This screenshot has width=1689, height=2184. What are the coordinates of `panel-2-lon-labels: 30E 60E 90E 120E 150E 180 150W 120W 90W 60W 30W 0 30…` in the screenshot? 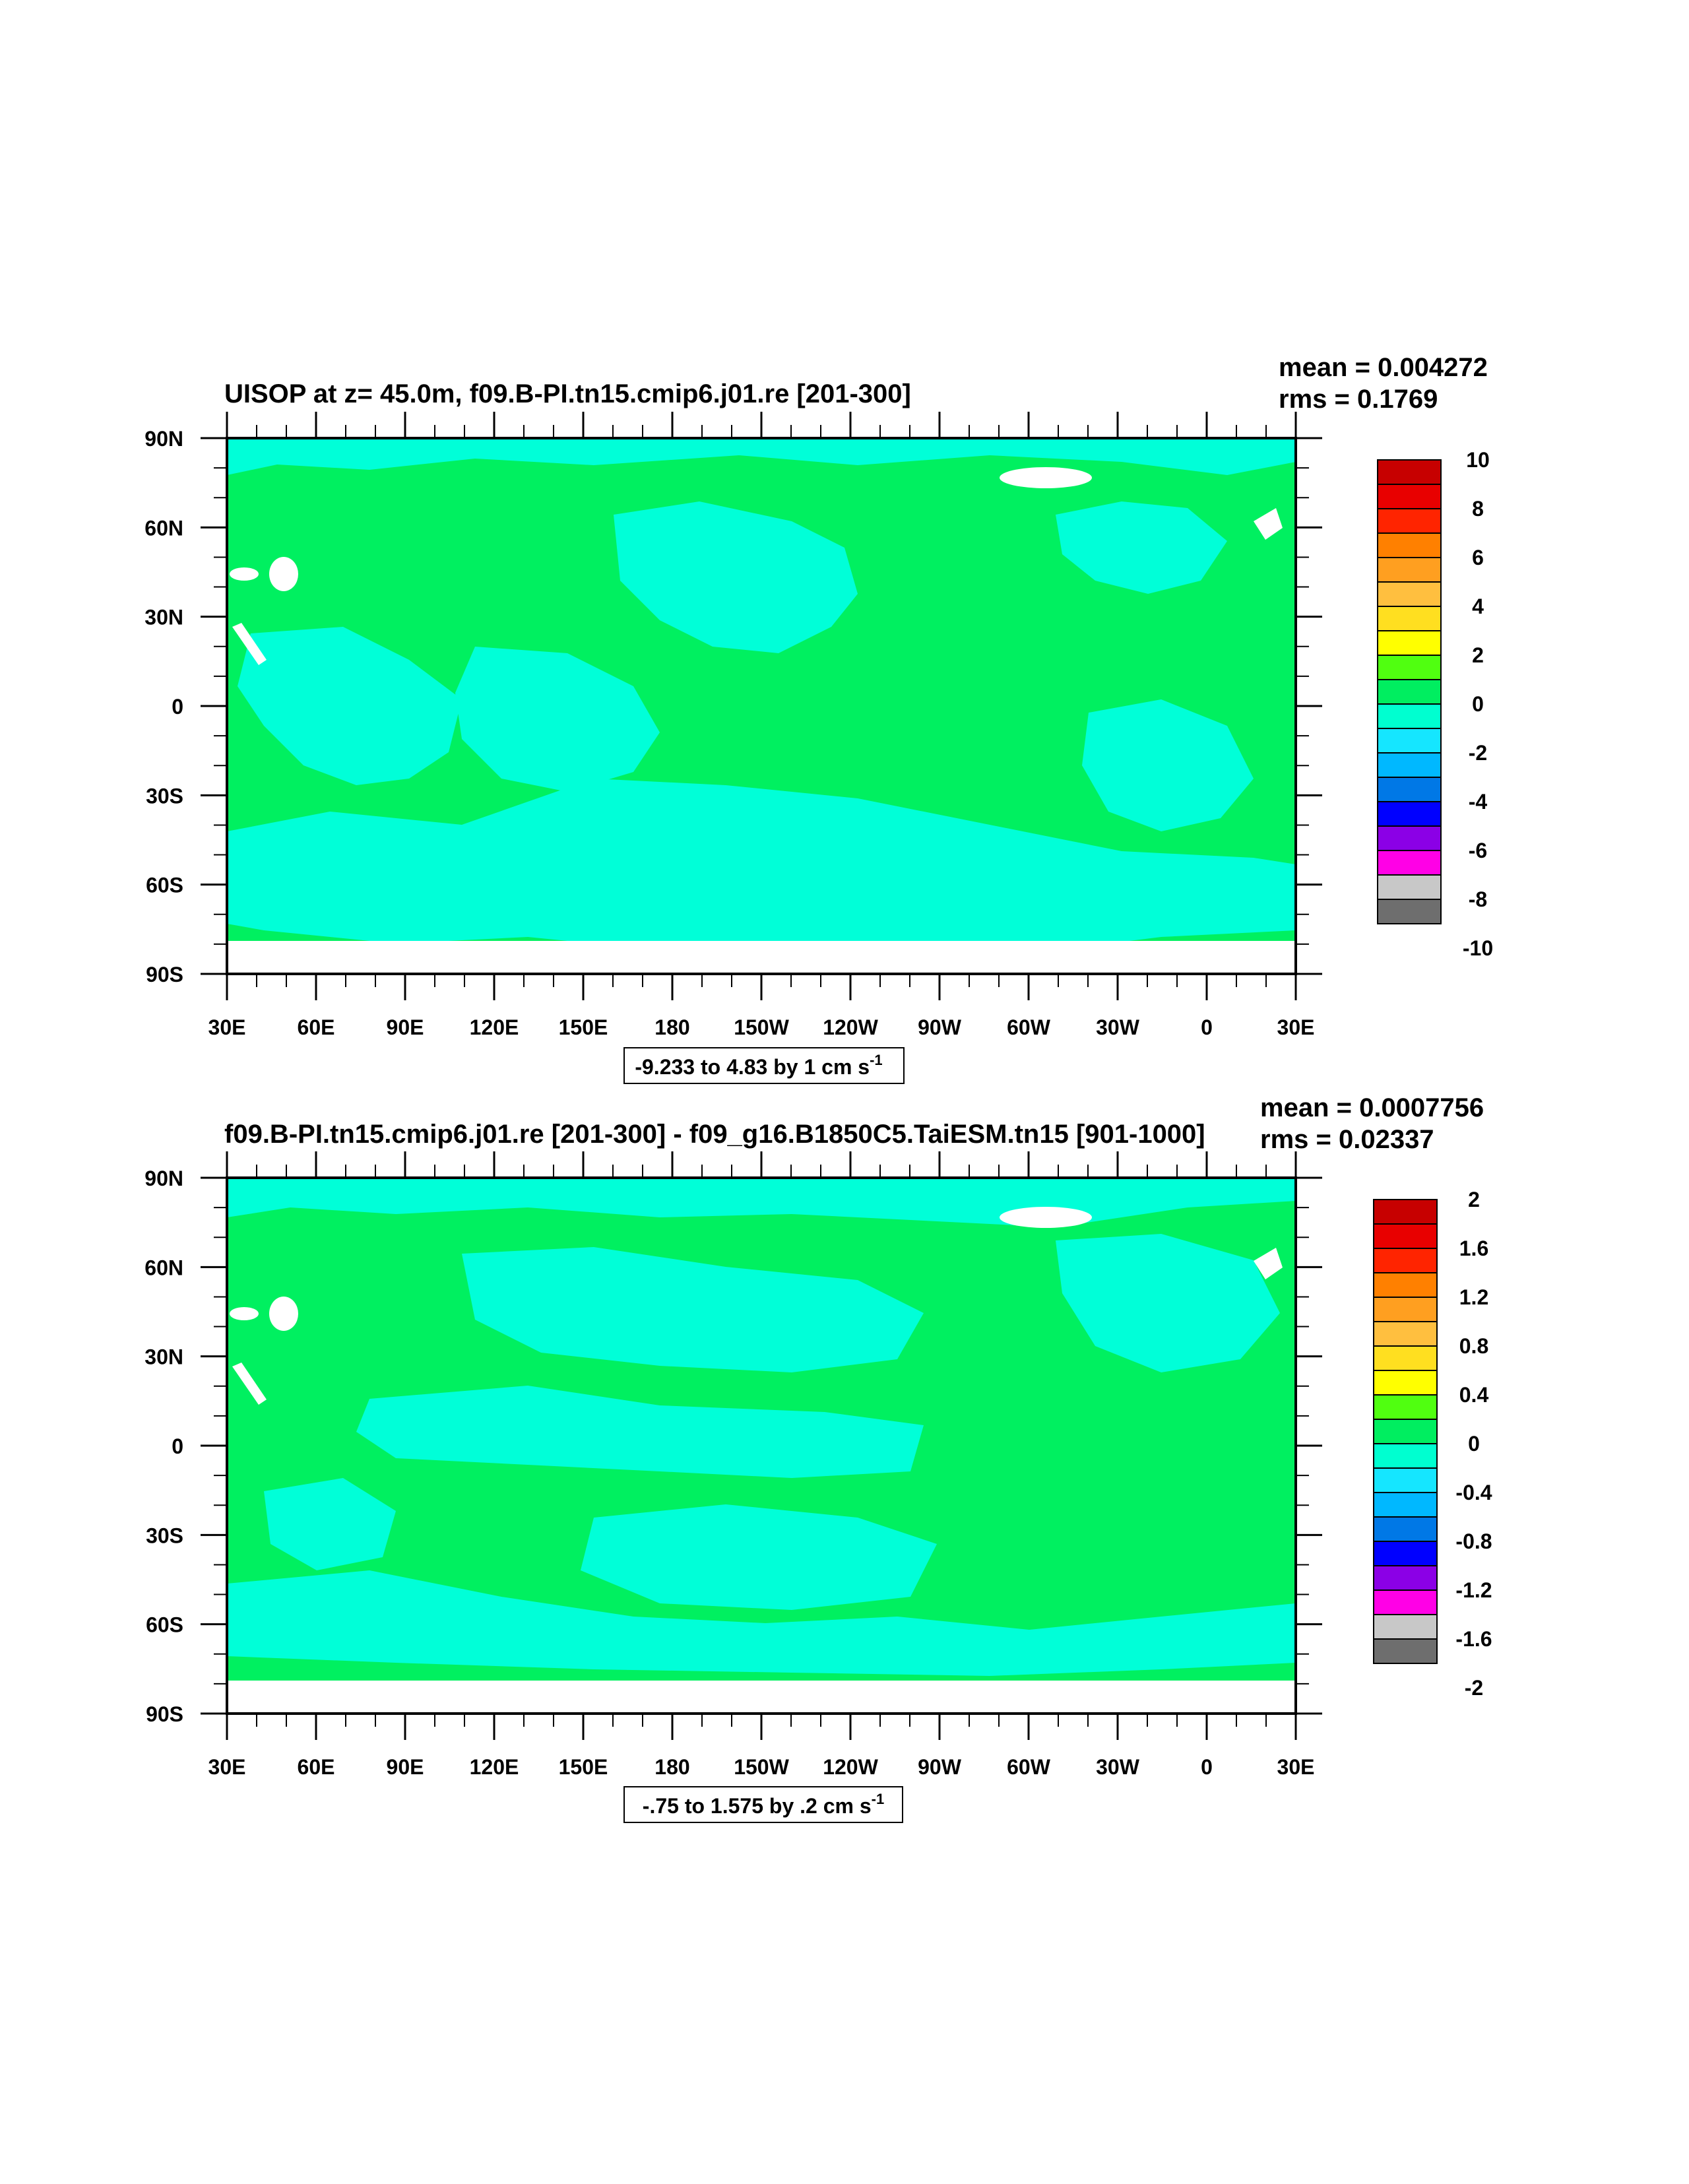 It's located at (762, 1767).